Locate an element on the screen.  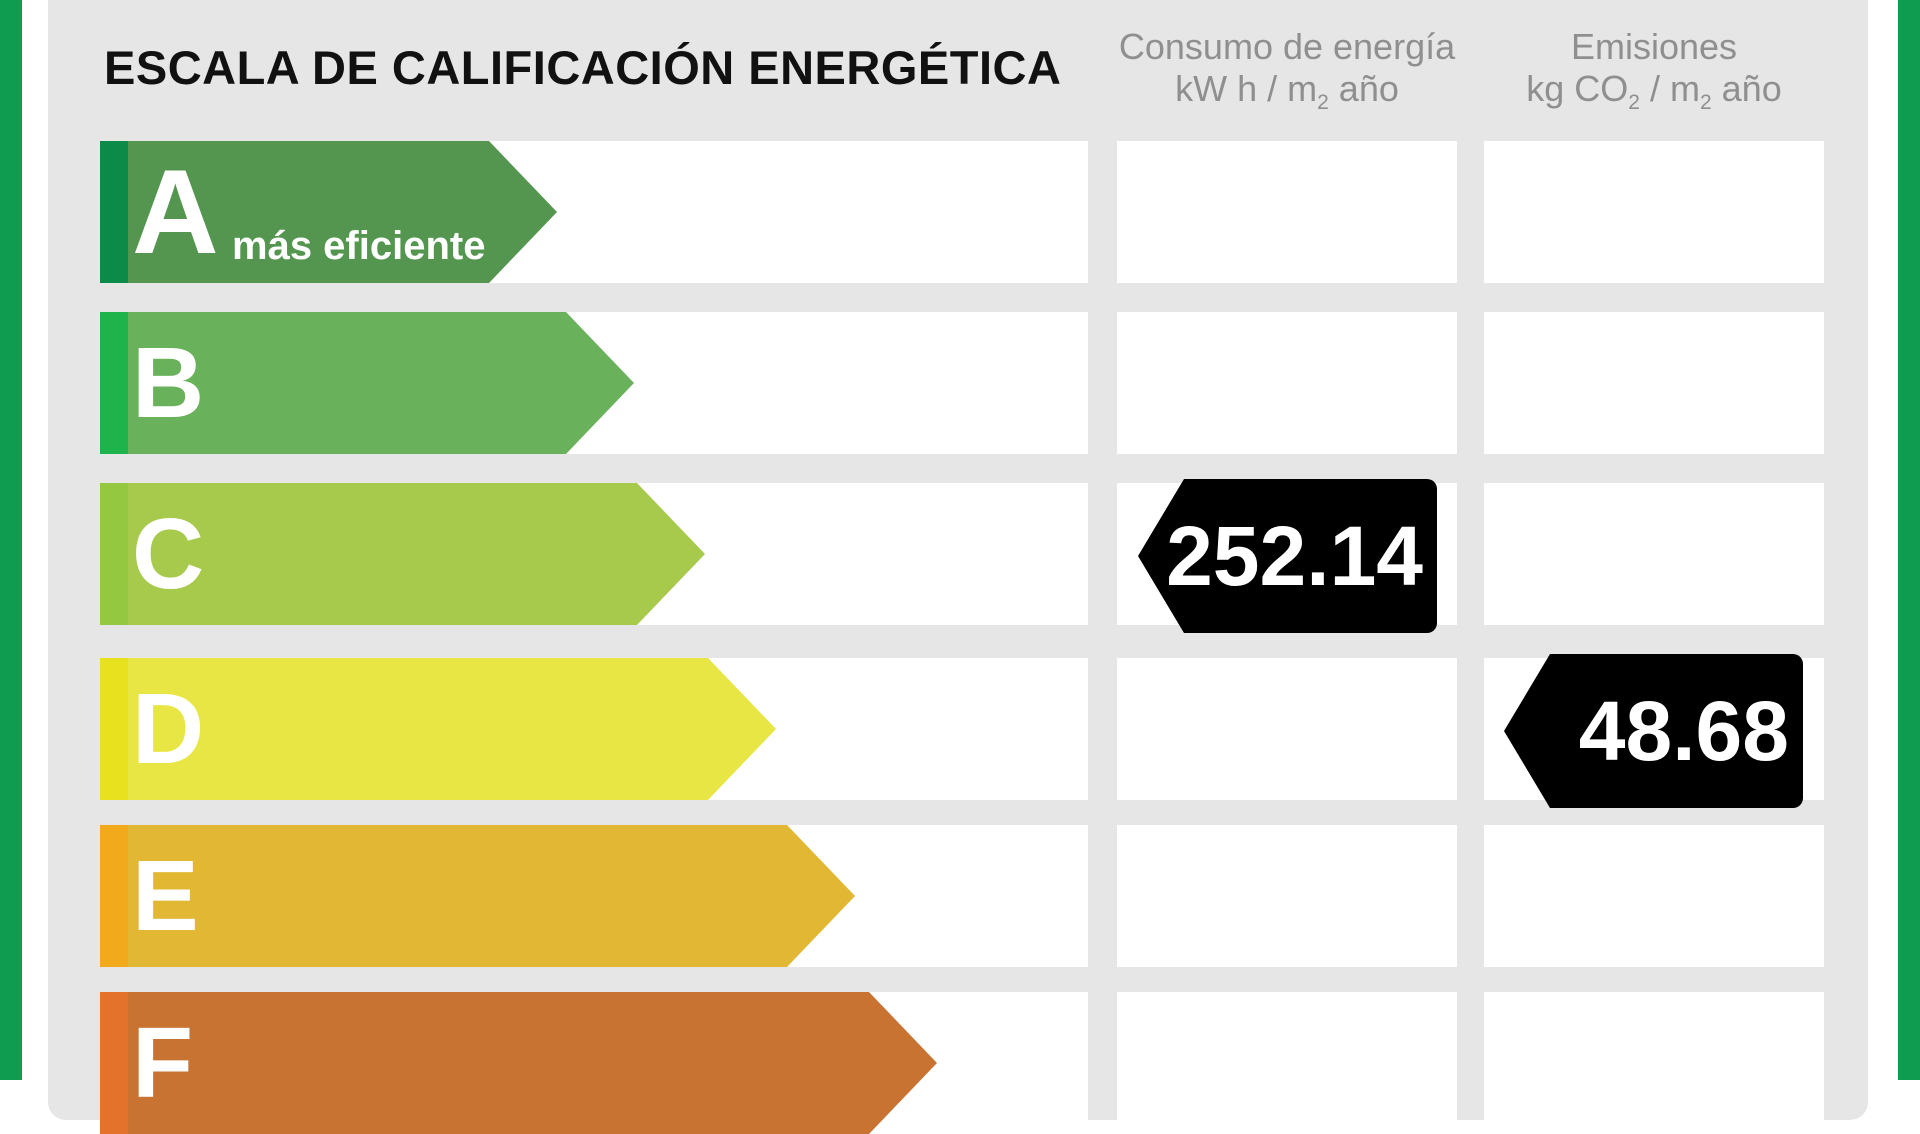
emissions-column-header: Emisiones kg CO2 / m2 año is located at coordinates (1654, 75).